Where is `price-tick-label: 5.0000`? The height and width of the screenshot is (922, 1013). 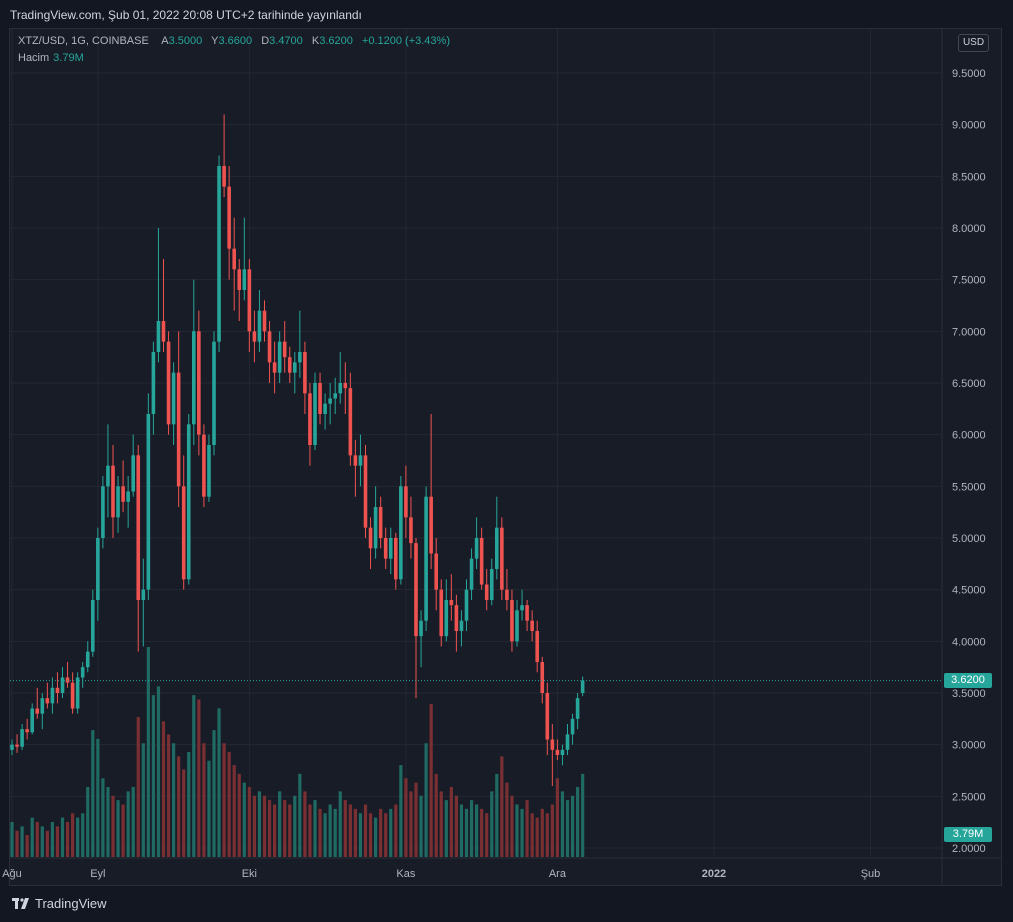 price-tick-label: 5.0000 is located at coordinates (969, 539).